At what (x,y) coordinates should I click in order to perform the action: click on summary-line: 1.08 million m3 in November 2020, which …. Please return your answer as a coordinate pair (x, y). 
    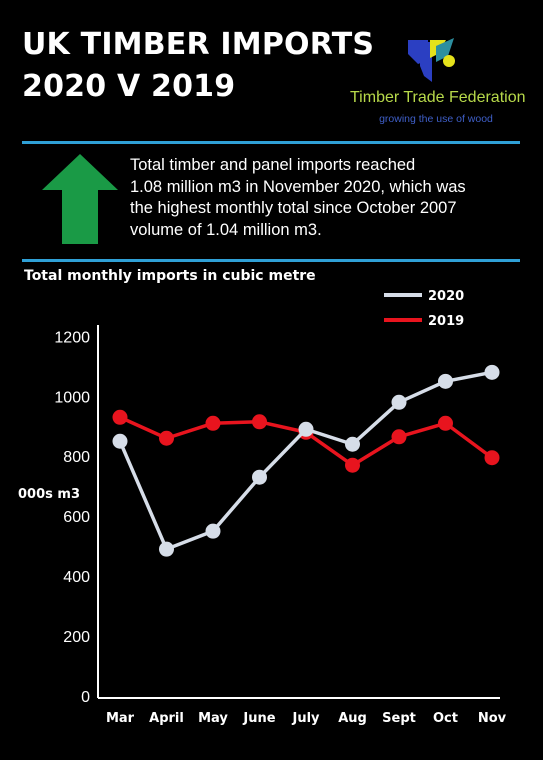
    Looking at the image, I should click on (298, 186).